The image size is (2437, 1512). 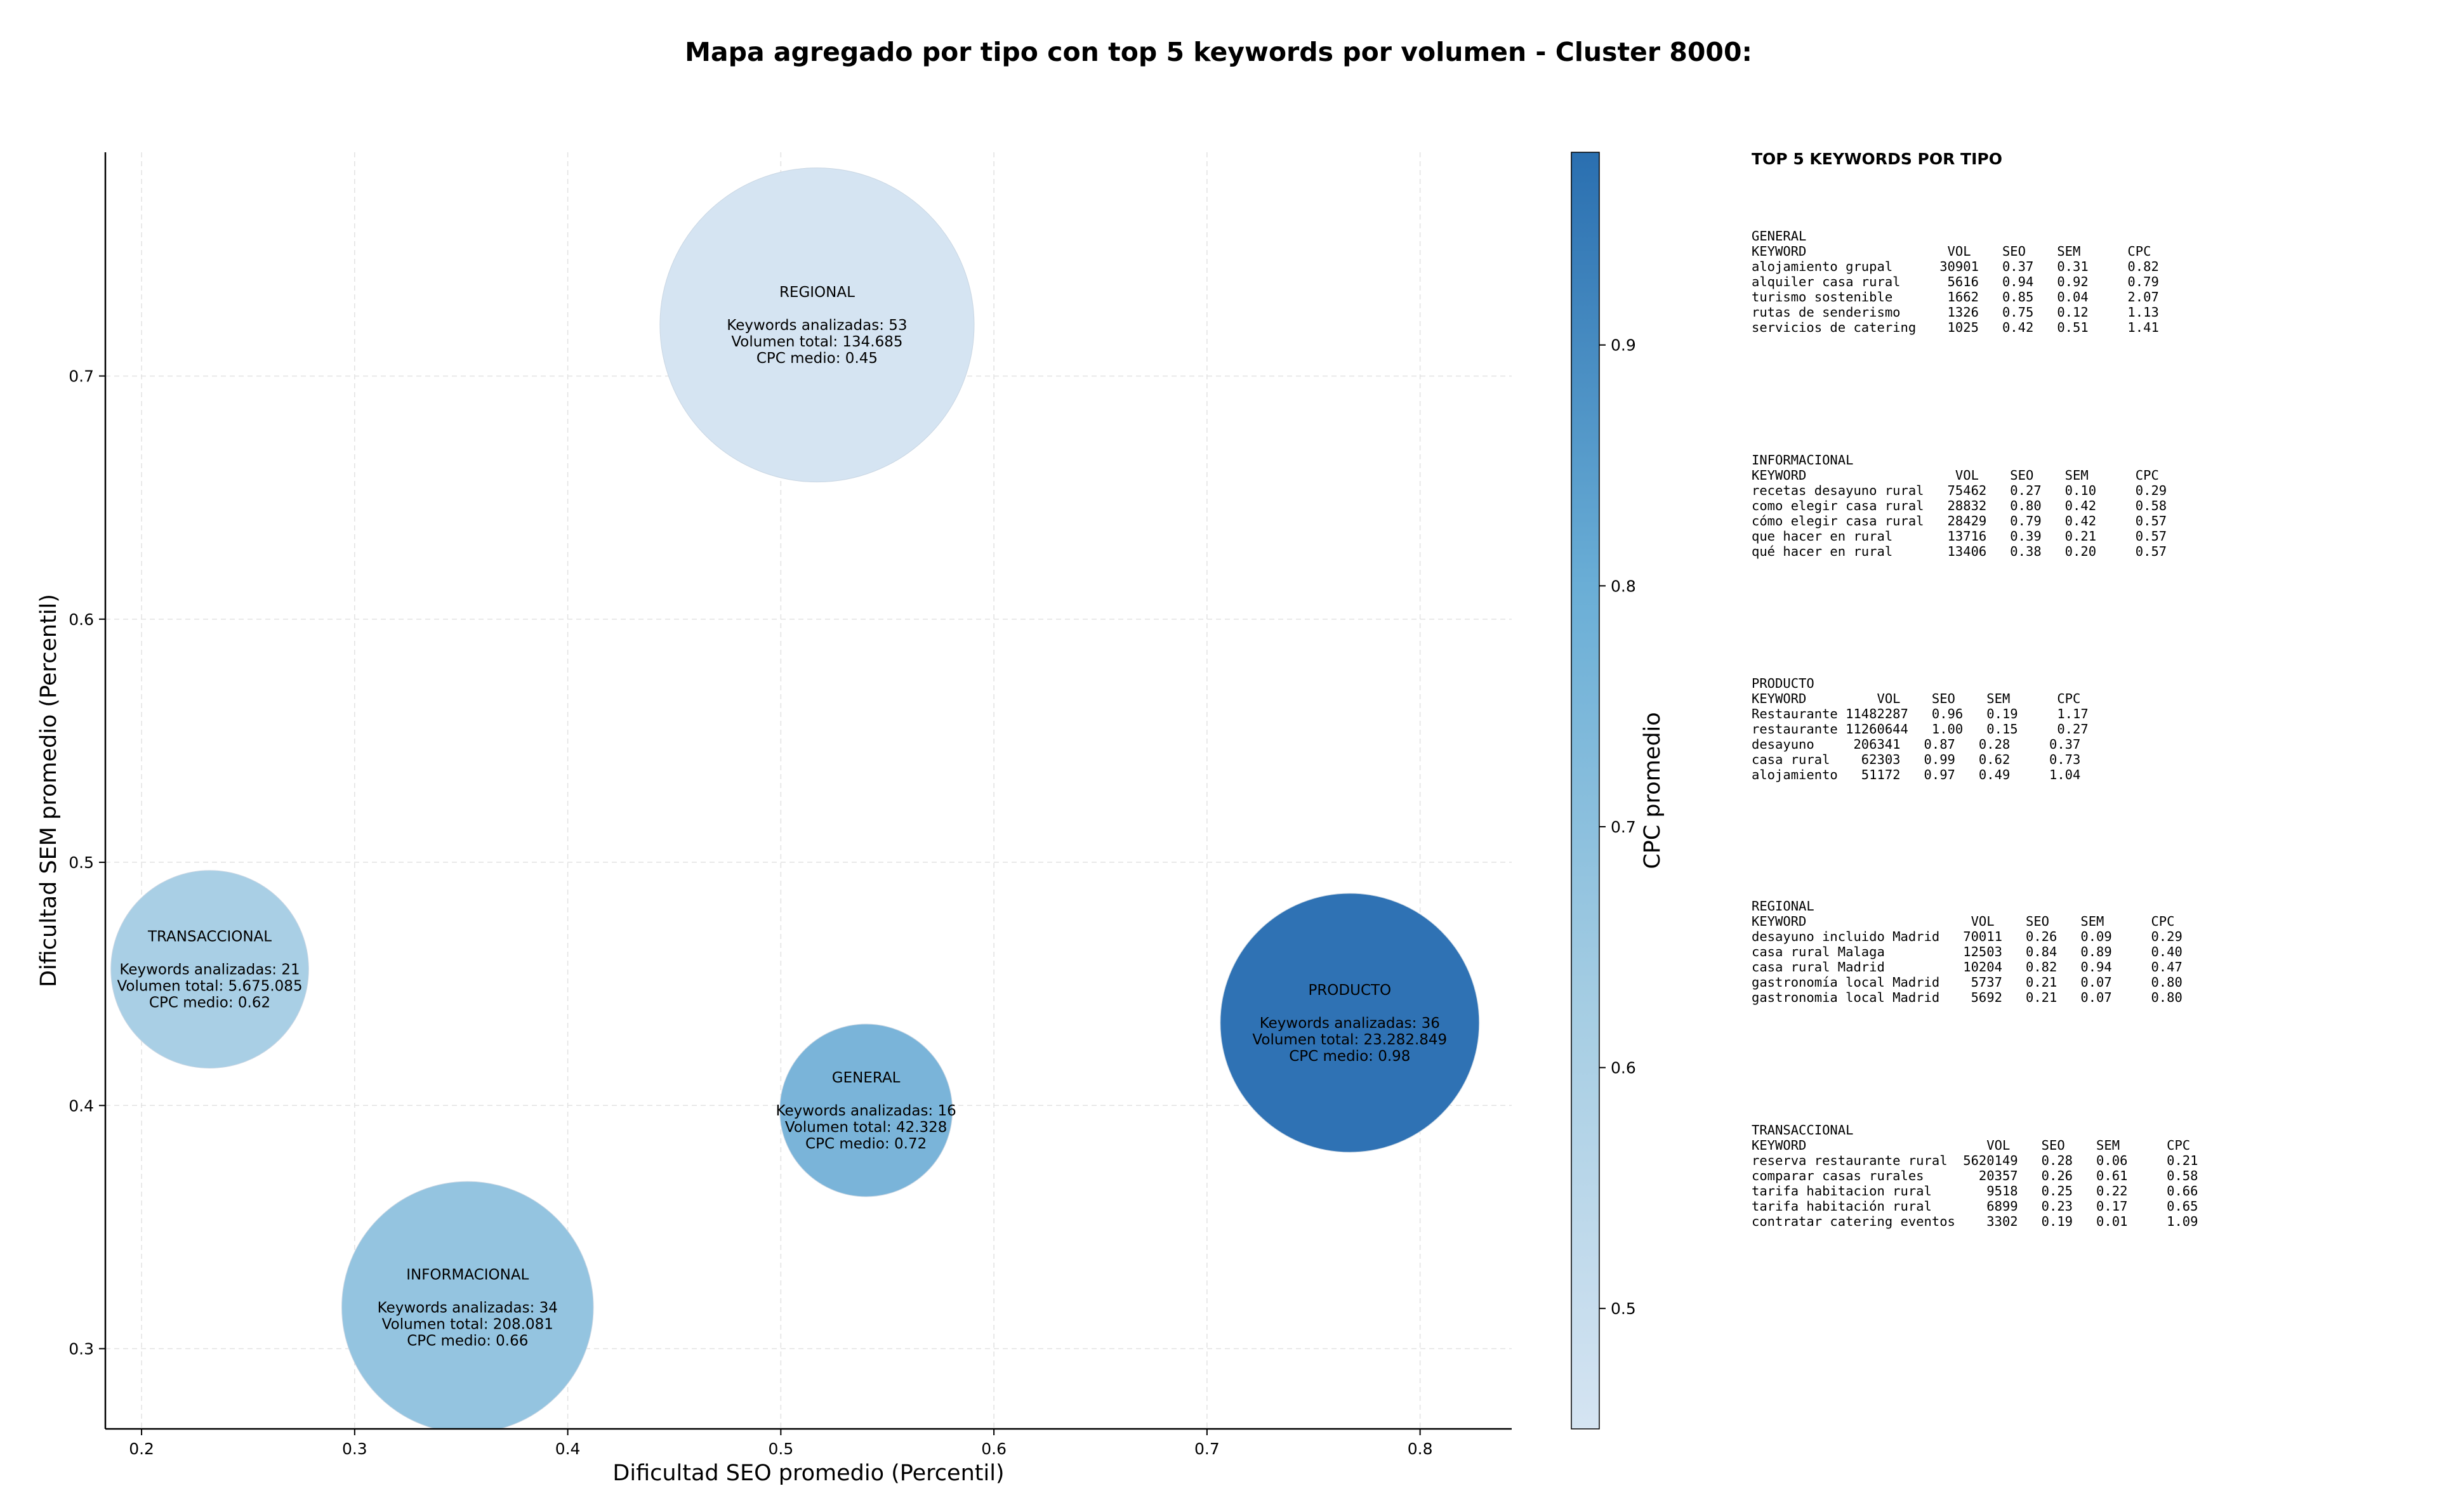 I want to click on x-tick-label: 0.3, so click(x=354, y=1449).